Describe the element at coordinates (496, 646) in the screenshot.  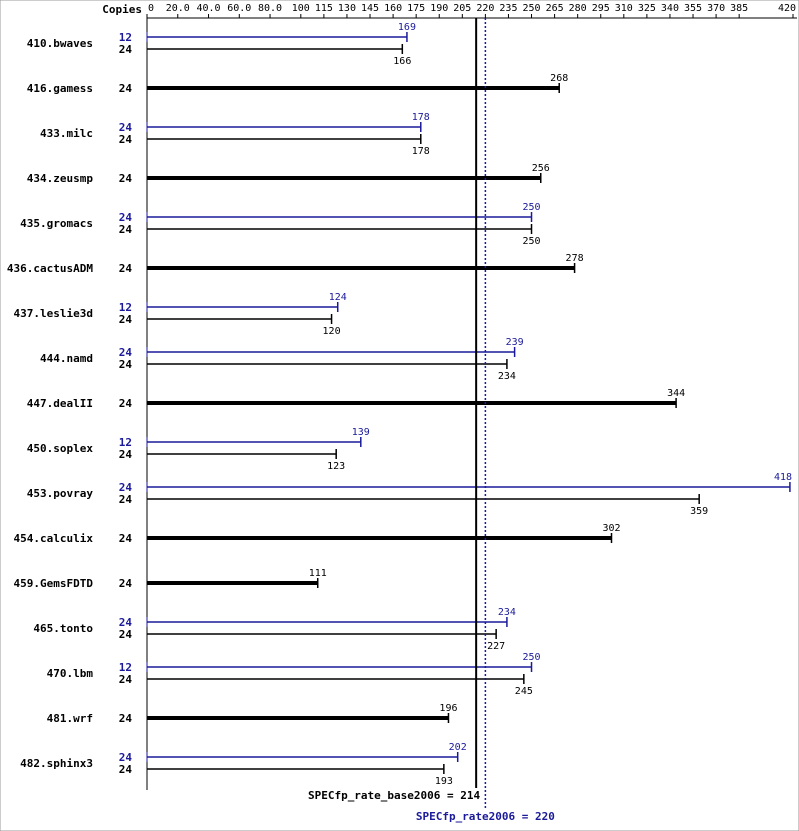
I see `value-label: 227` at that location.